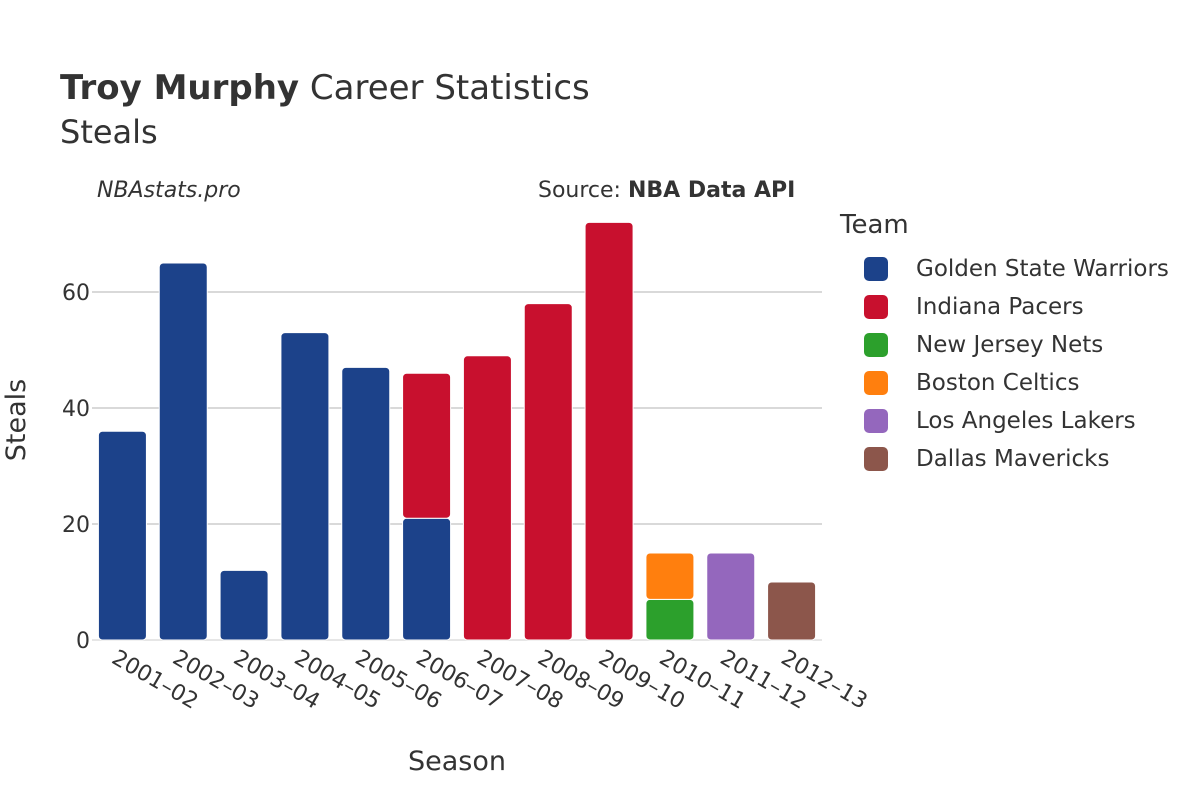  What do you see at coordinates (1000, 307) in the screenshot?
I see `legend-label: Indiana Pacers` at bounding box center [1000, 307].